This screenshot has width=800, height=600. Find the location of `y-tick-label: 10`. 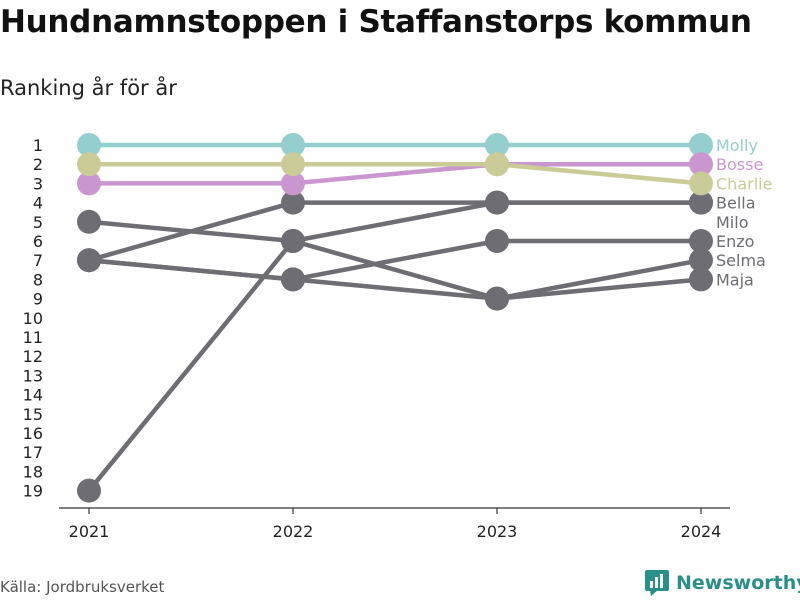

y-tick-label: 10 is located at coordinates (33, 318).